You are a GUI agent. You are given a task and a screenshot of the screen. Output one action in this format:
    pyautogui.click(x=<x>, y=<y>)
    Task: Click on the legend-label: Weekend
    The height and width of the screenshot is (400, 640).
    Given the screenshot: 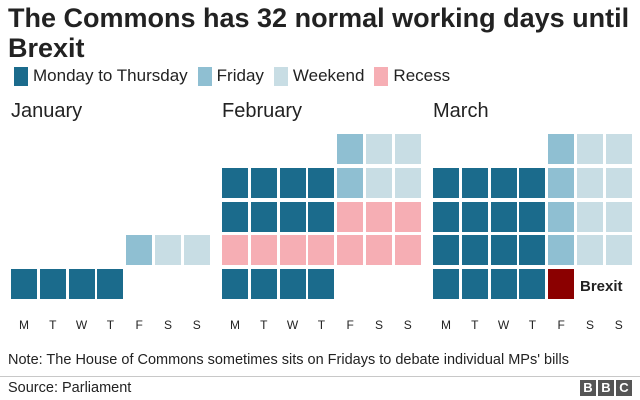 What is the action you would take?
    pyautogui.click(x=328, y=75)
    